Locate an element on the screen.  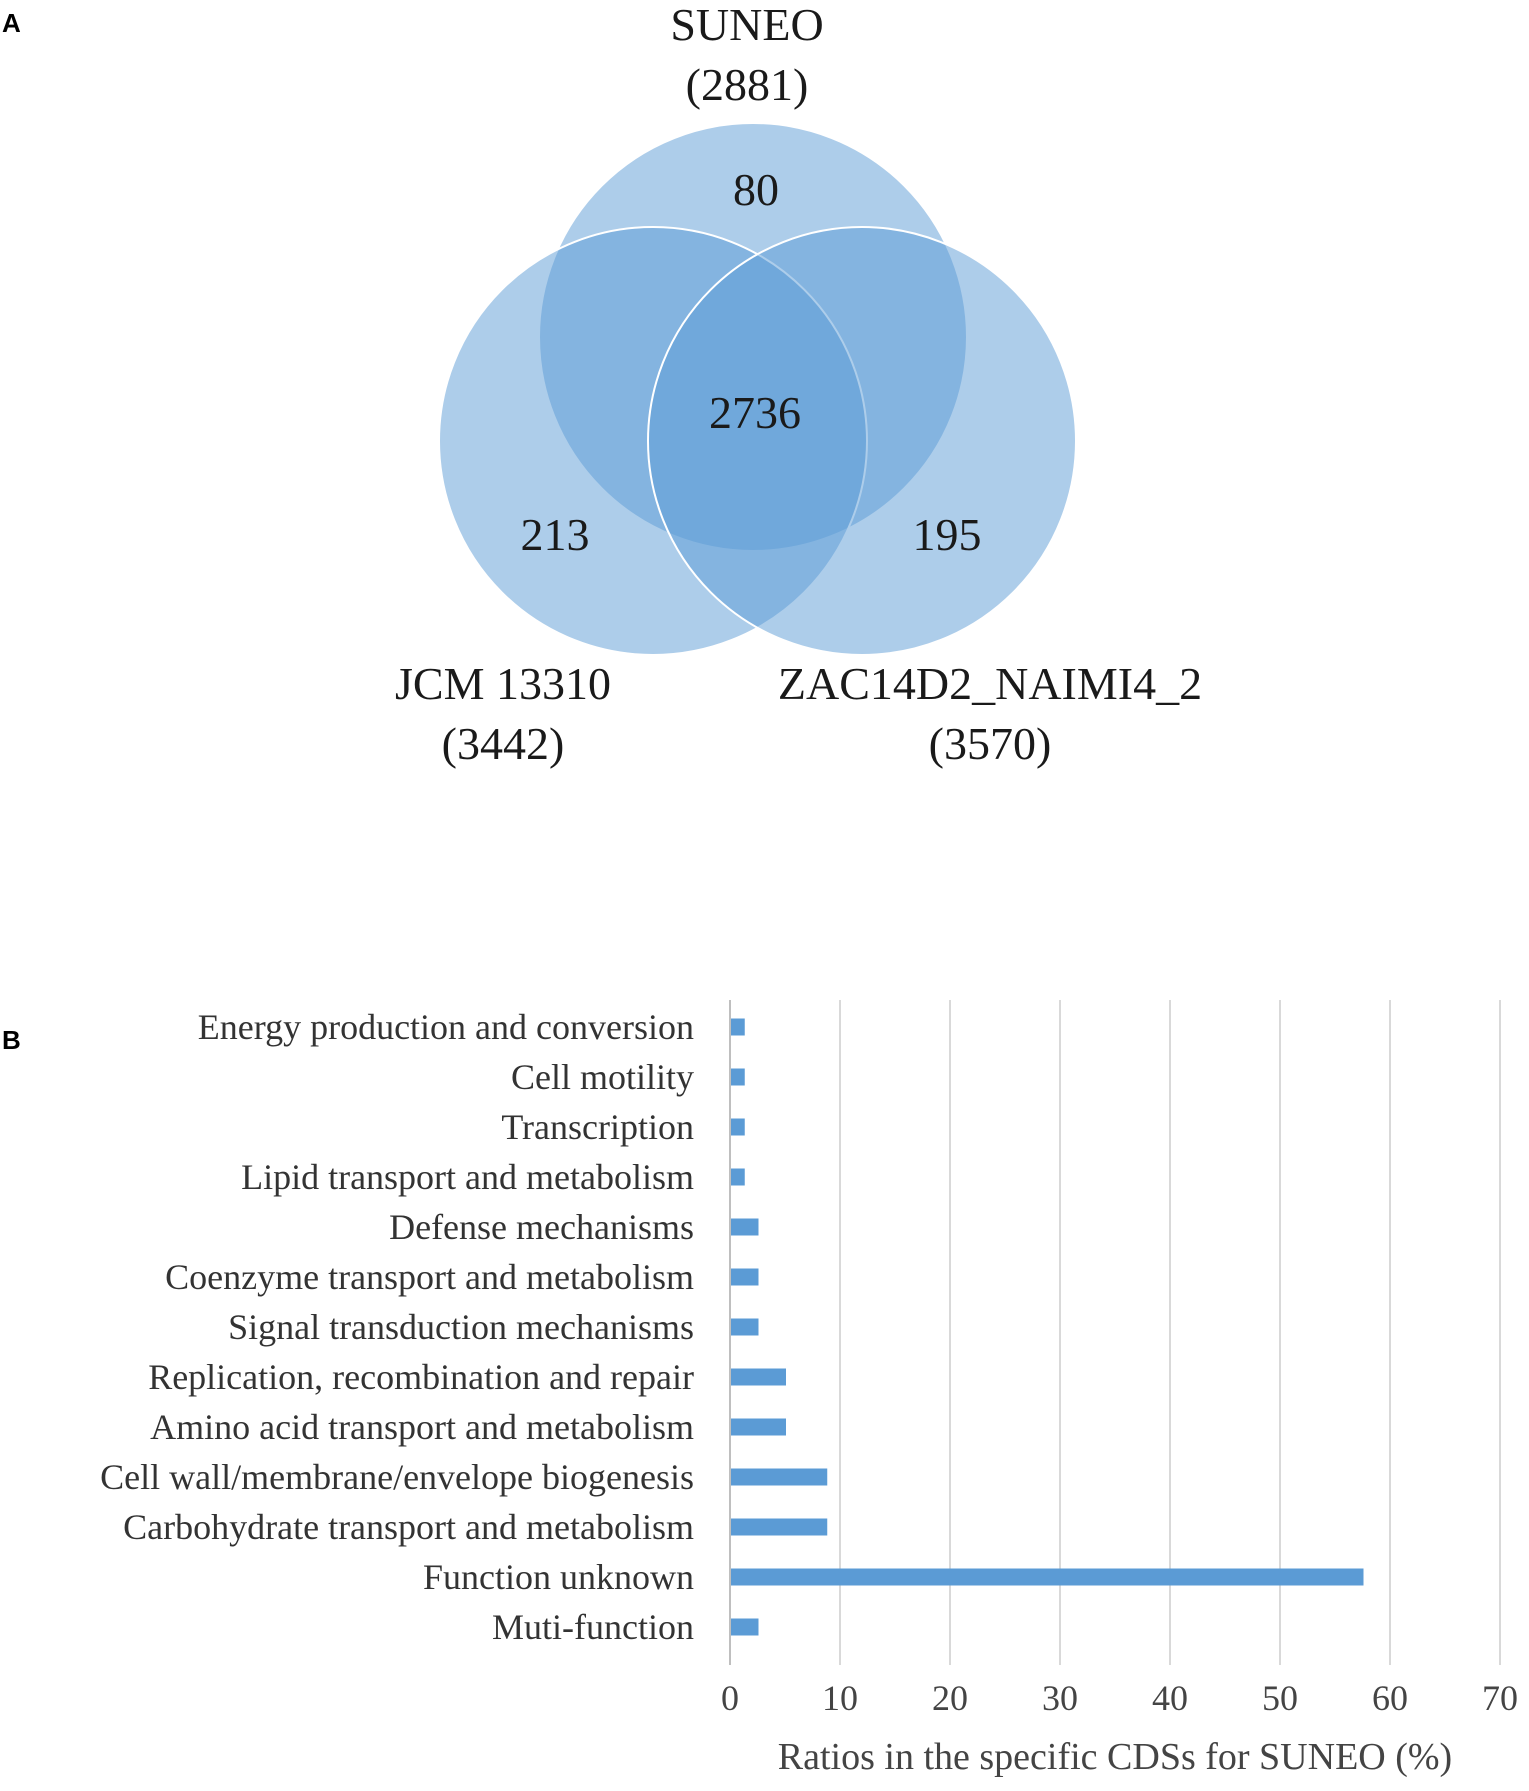
x-tick-label: 0 is located at coordinates (730, 1698).